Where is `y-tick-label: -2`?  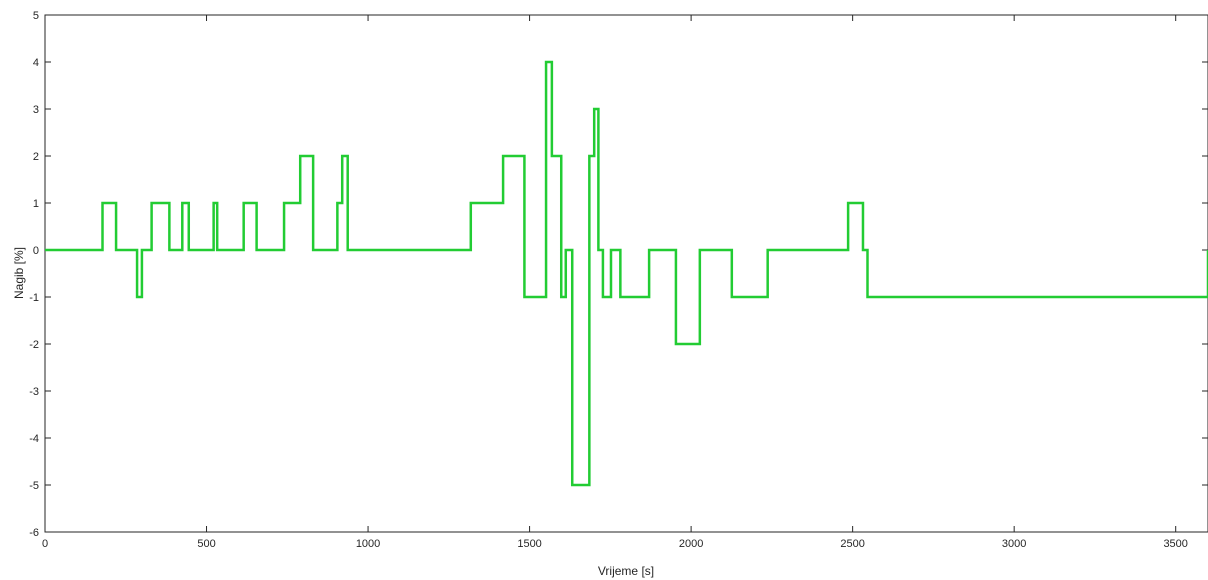
y-tick-label: -2 is located at coordinates (34, 345).